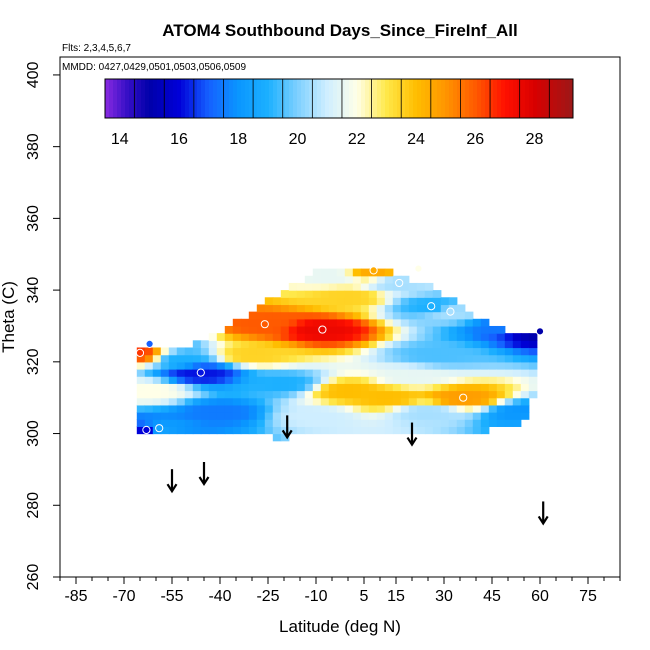 The image size is (650, 650). What do you see at coordinates (33, 505) in the screenshot?
I see `y-tick-label: 280` at bounding box center [33, 505].